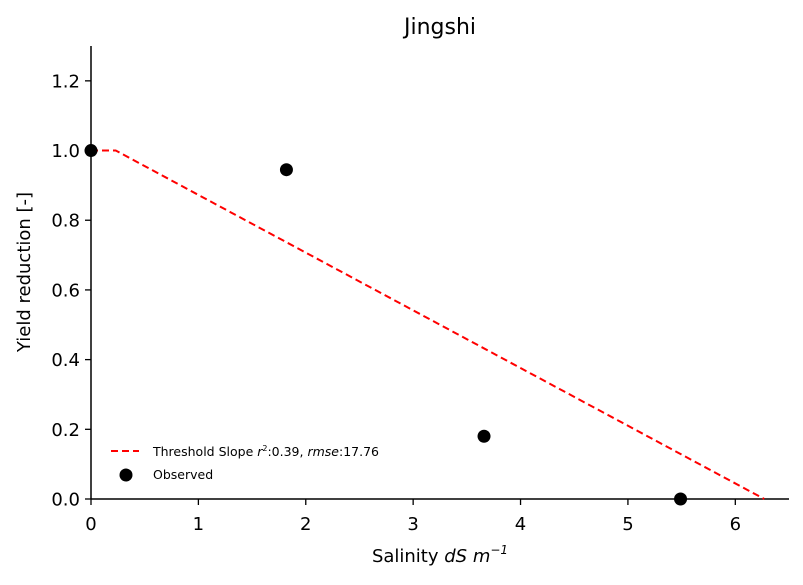 Image resolution: width=803 pixels, height=585 pixels. I want to click on y-axis-ticks: 0.0 0.2 0.4 0.6 0.8 1.0 1.2, so click(71, 291).